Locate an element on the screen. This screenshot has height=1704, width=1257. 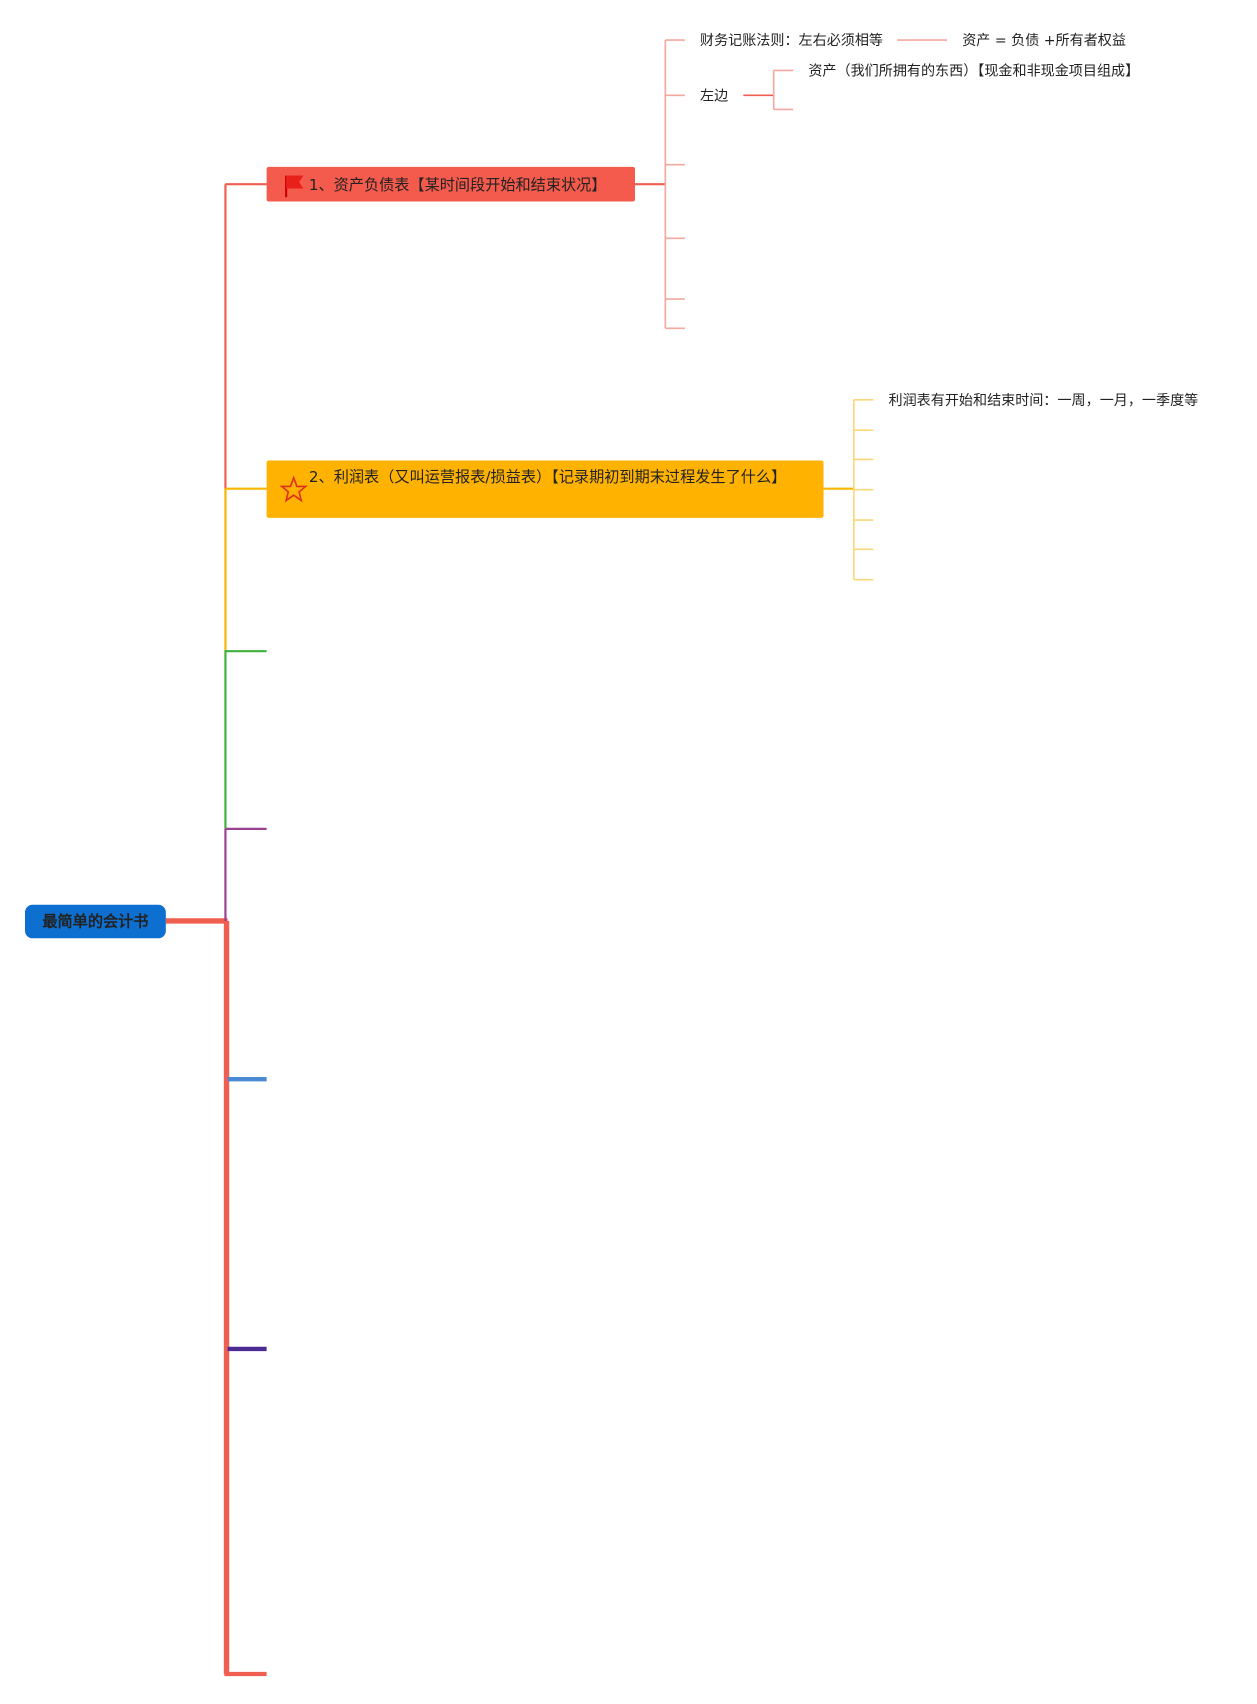
root-node is located at coordinates (95, 921).